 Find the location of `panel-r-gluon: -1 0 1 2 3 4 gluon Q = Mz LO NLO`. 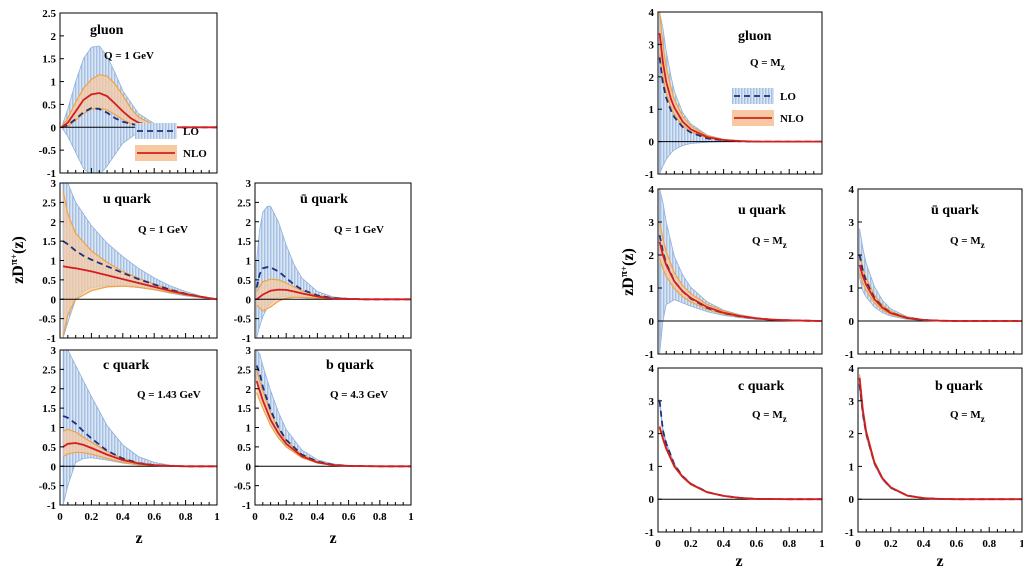

panel-r-gluon: -1 0 1 2 3 4 gluon Q = Mz LO NLO is located at coordinates (734, 94).